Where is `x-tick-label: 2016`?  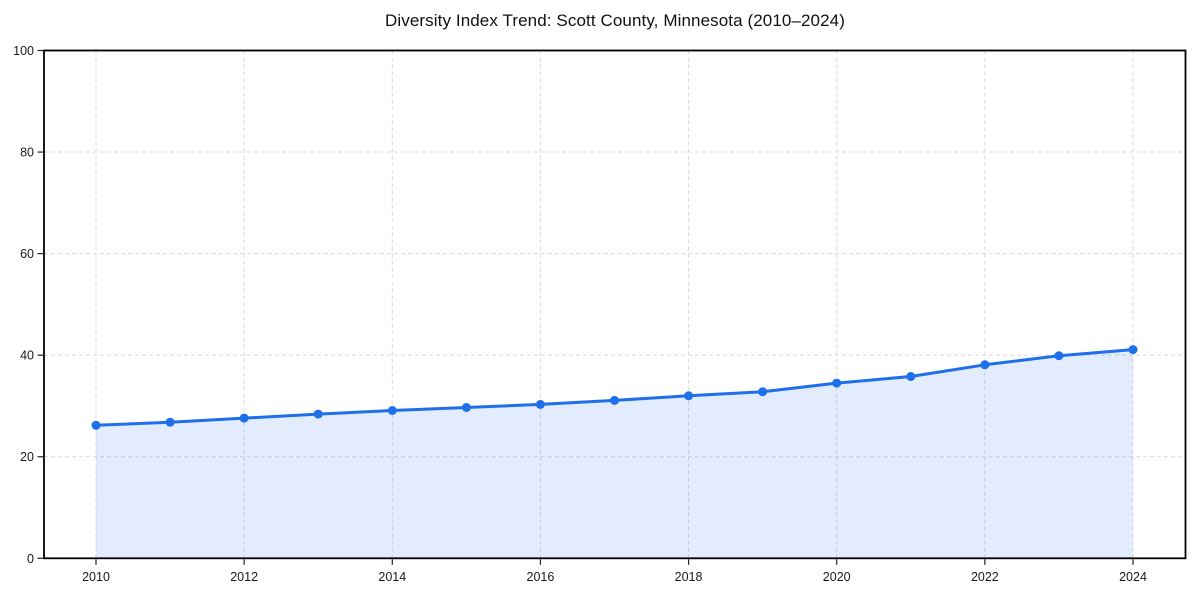 x-tick-label: 2016 is located at coordinates (541, 577).